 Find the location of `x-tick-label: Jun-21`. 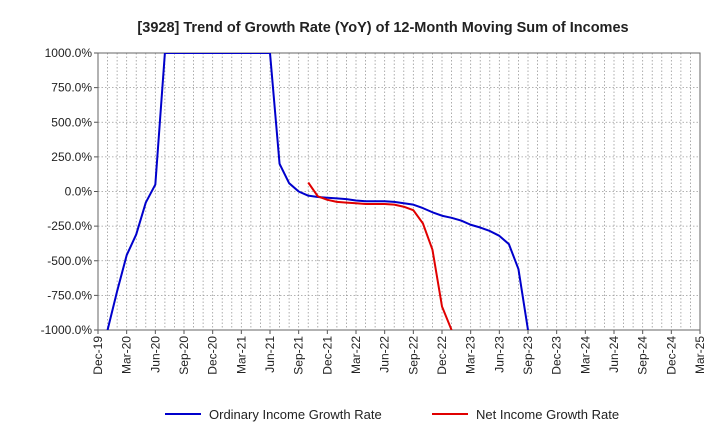

x-tick-label: Jun-21 is located at coordinates (270, 354).